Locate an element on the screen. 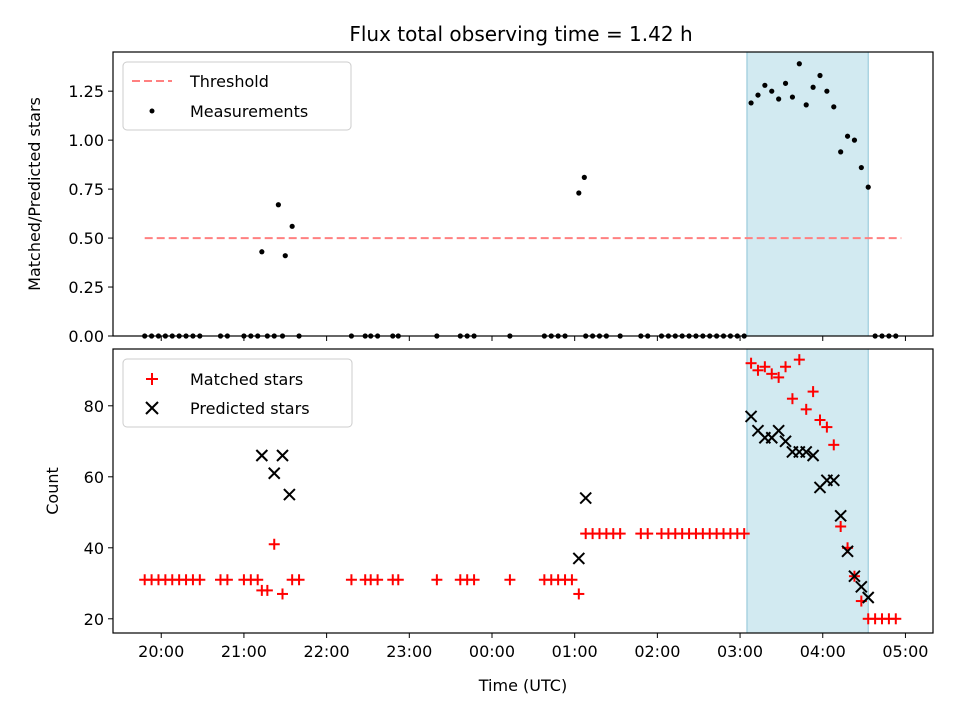 The image size is (960, 720). x-tick-label: 23:00 is located at coordinates (409, 651).